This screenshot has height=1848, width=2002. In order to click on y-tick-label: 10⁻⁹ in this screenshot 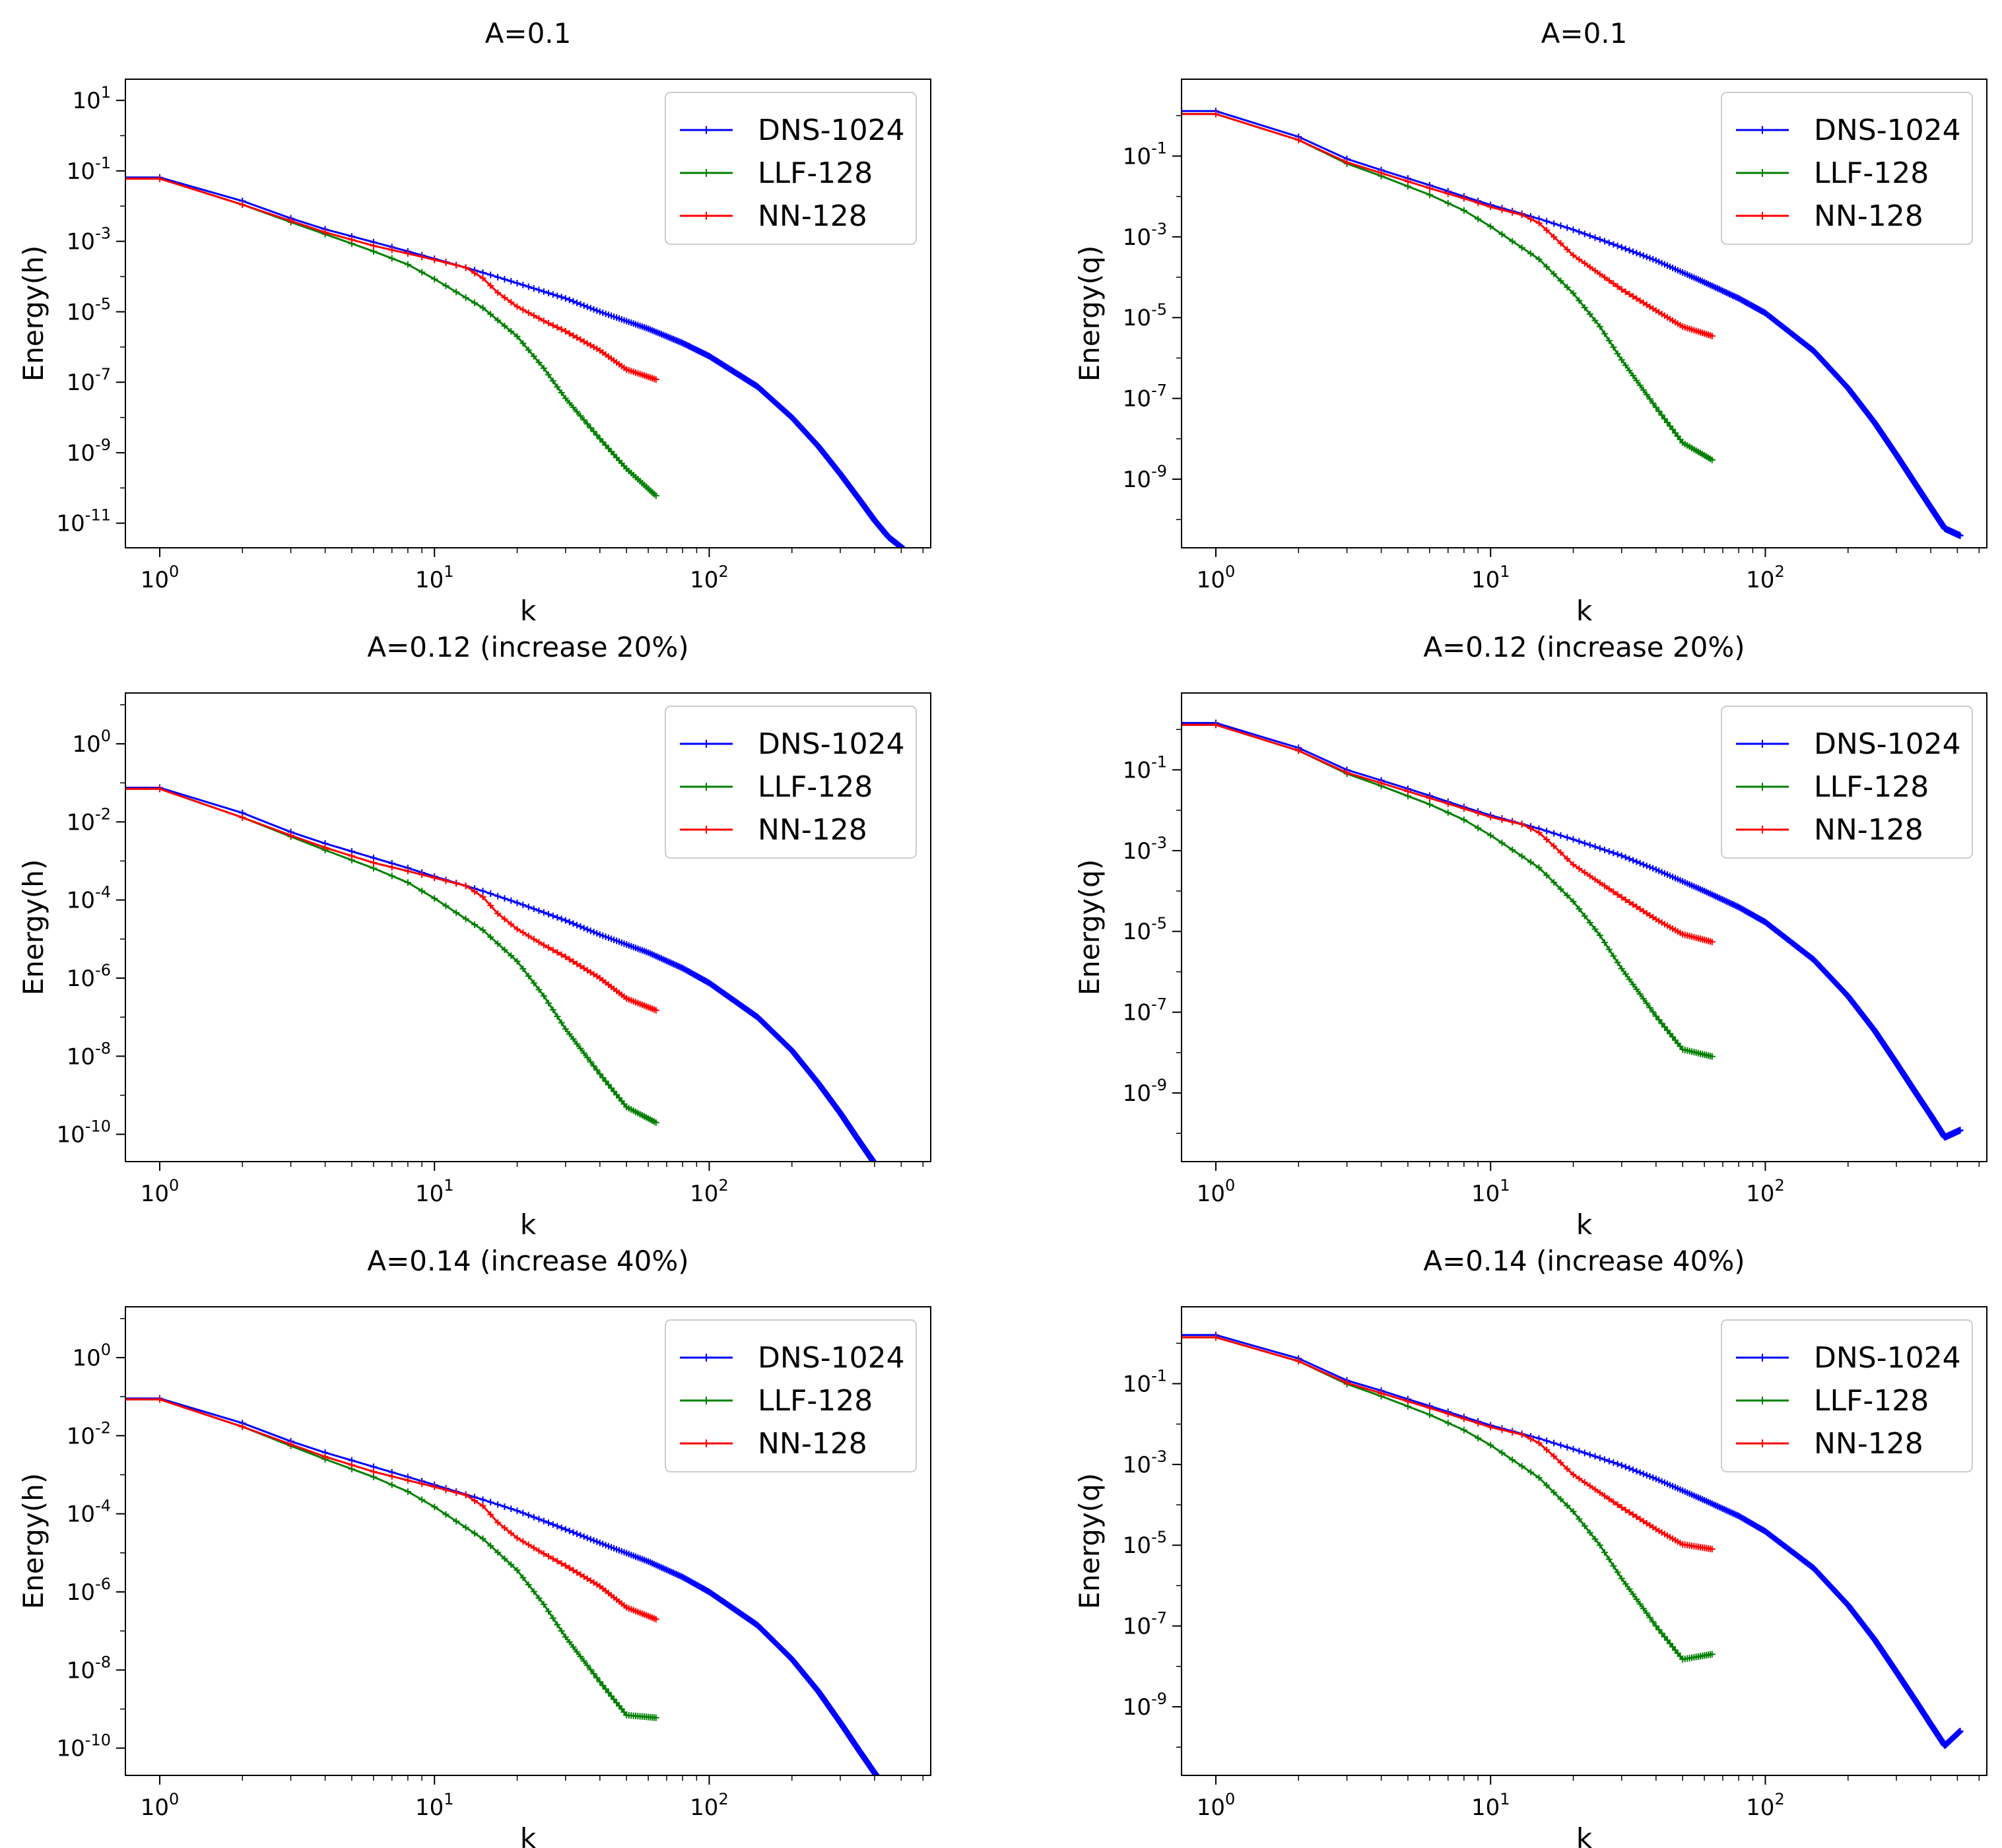, I will do `click(1145, 1705)`.